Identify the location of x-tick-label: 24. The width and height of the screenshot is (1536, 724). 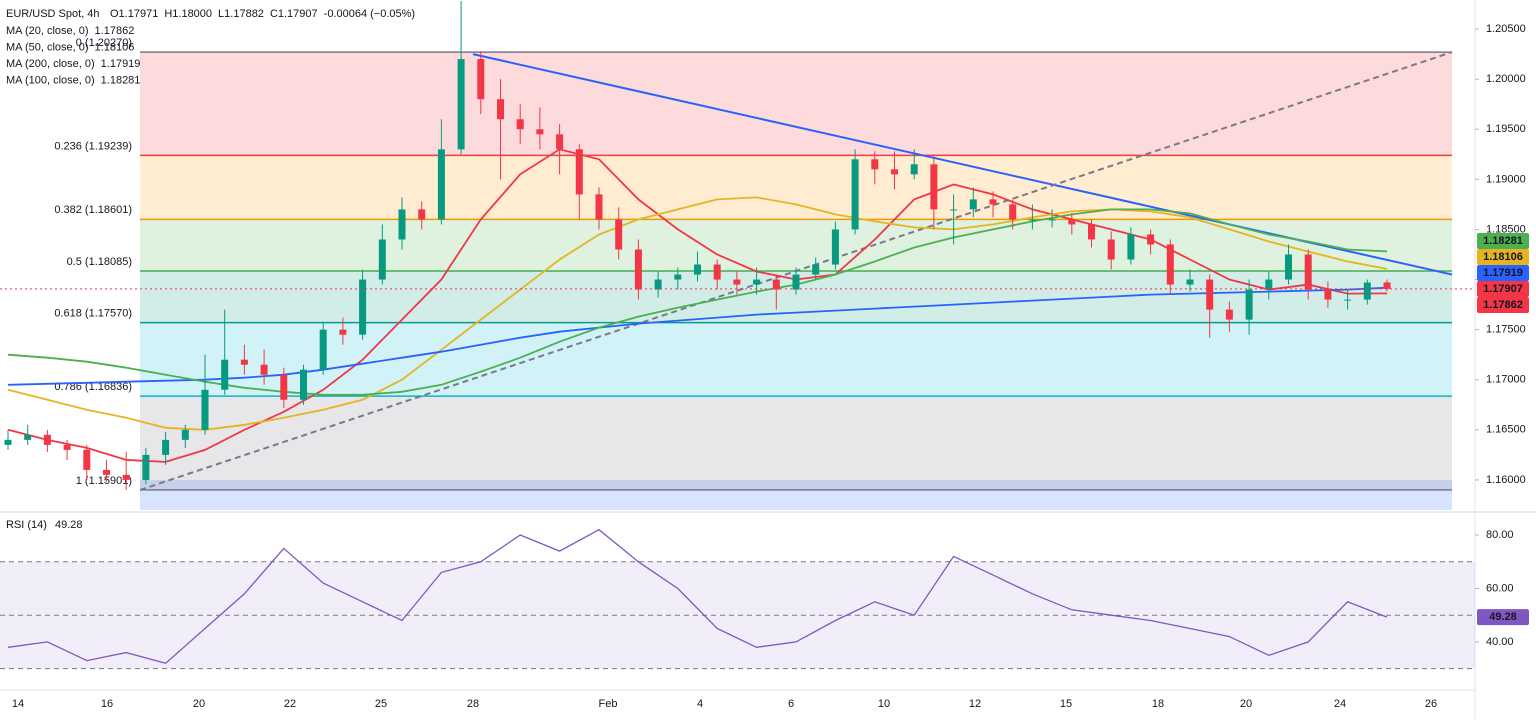
(1340, 704).